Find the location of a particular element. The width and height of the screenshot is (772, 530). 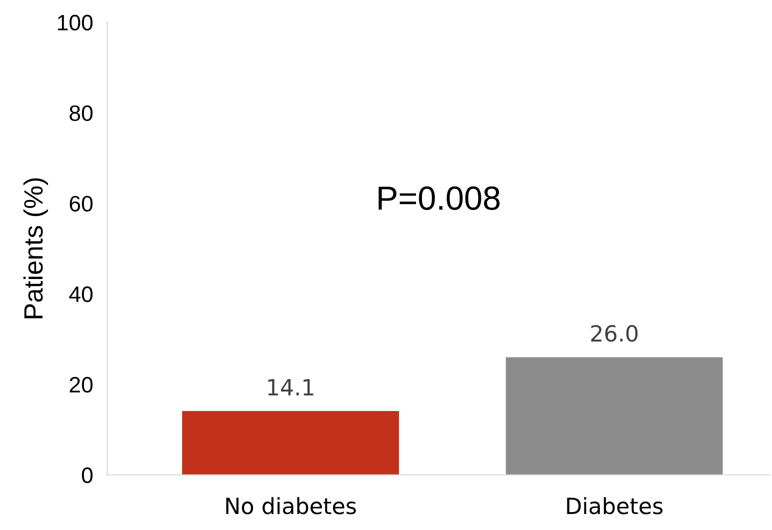

y-tick-label: 60 is located at coordinates (81, 204).